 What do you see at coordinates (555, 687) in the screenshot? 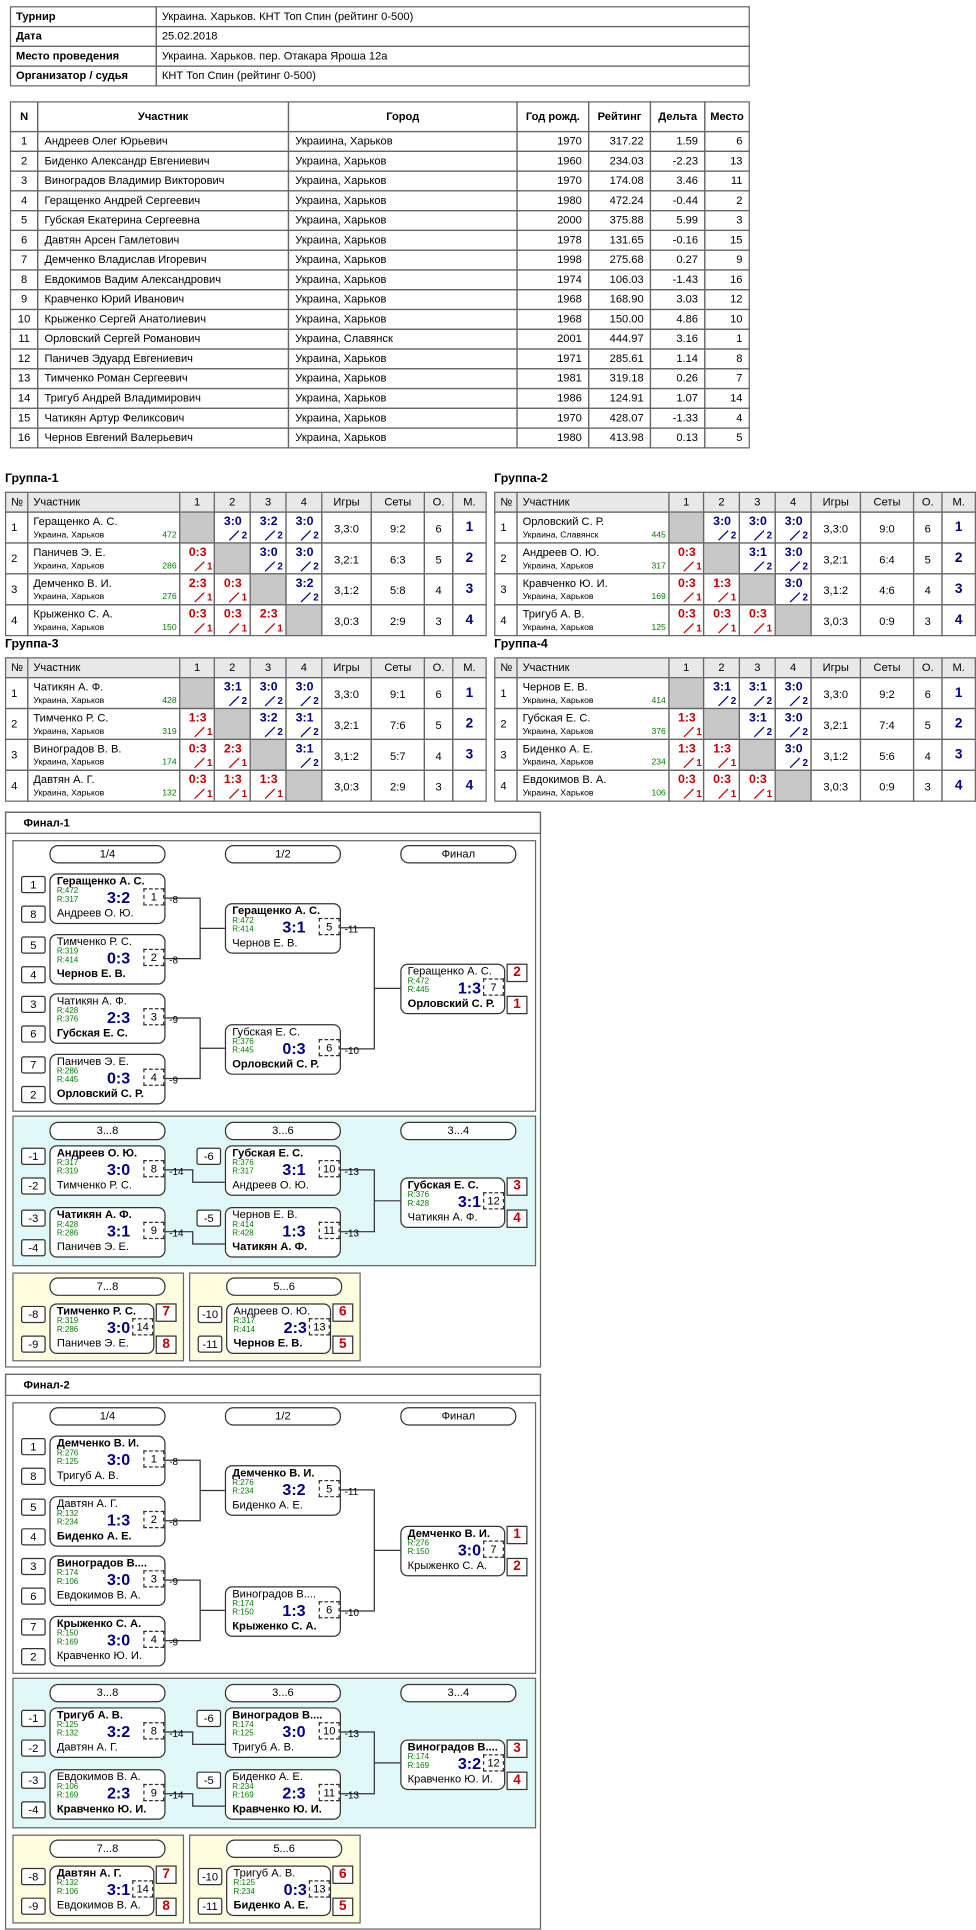
I see `player-name: Чернов Е. В.` at bounding box center [555, 687].